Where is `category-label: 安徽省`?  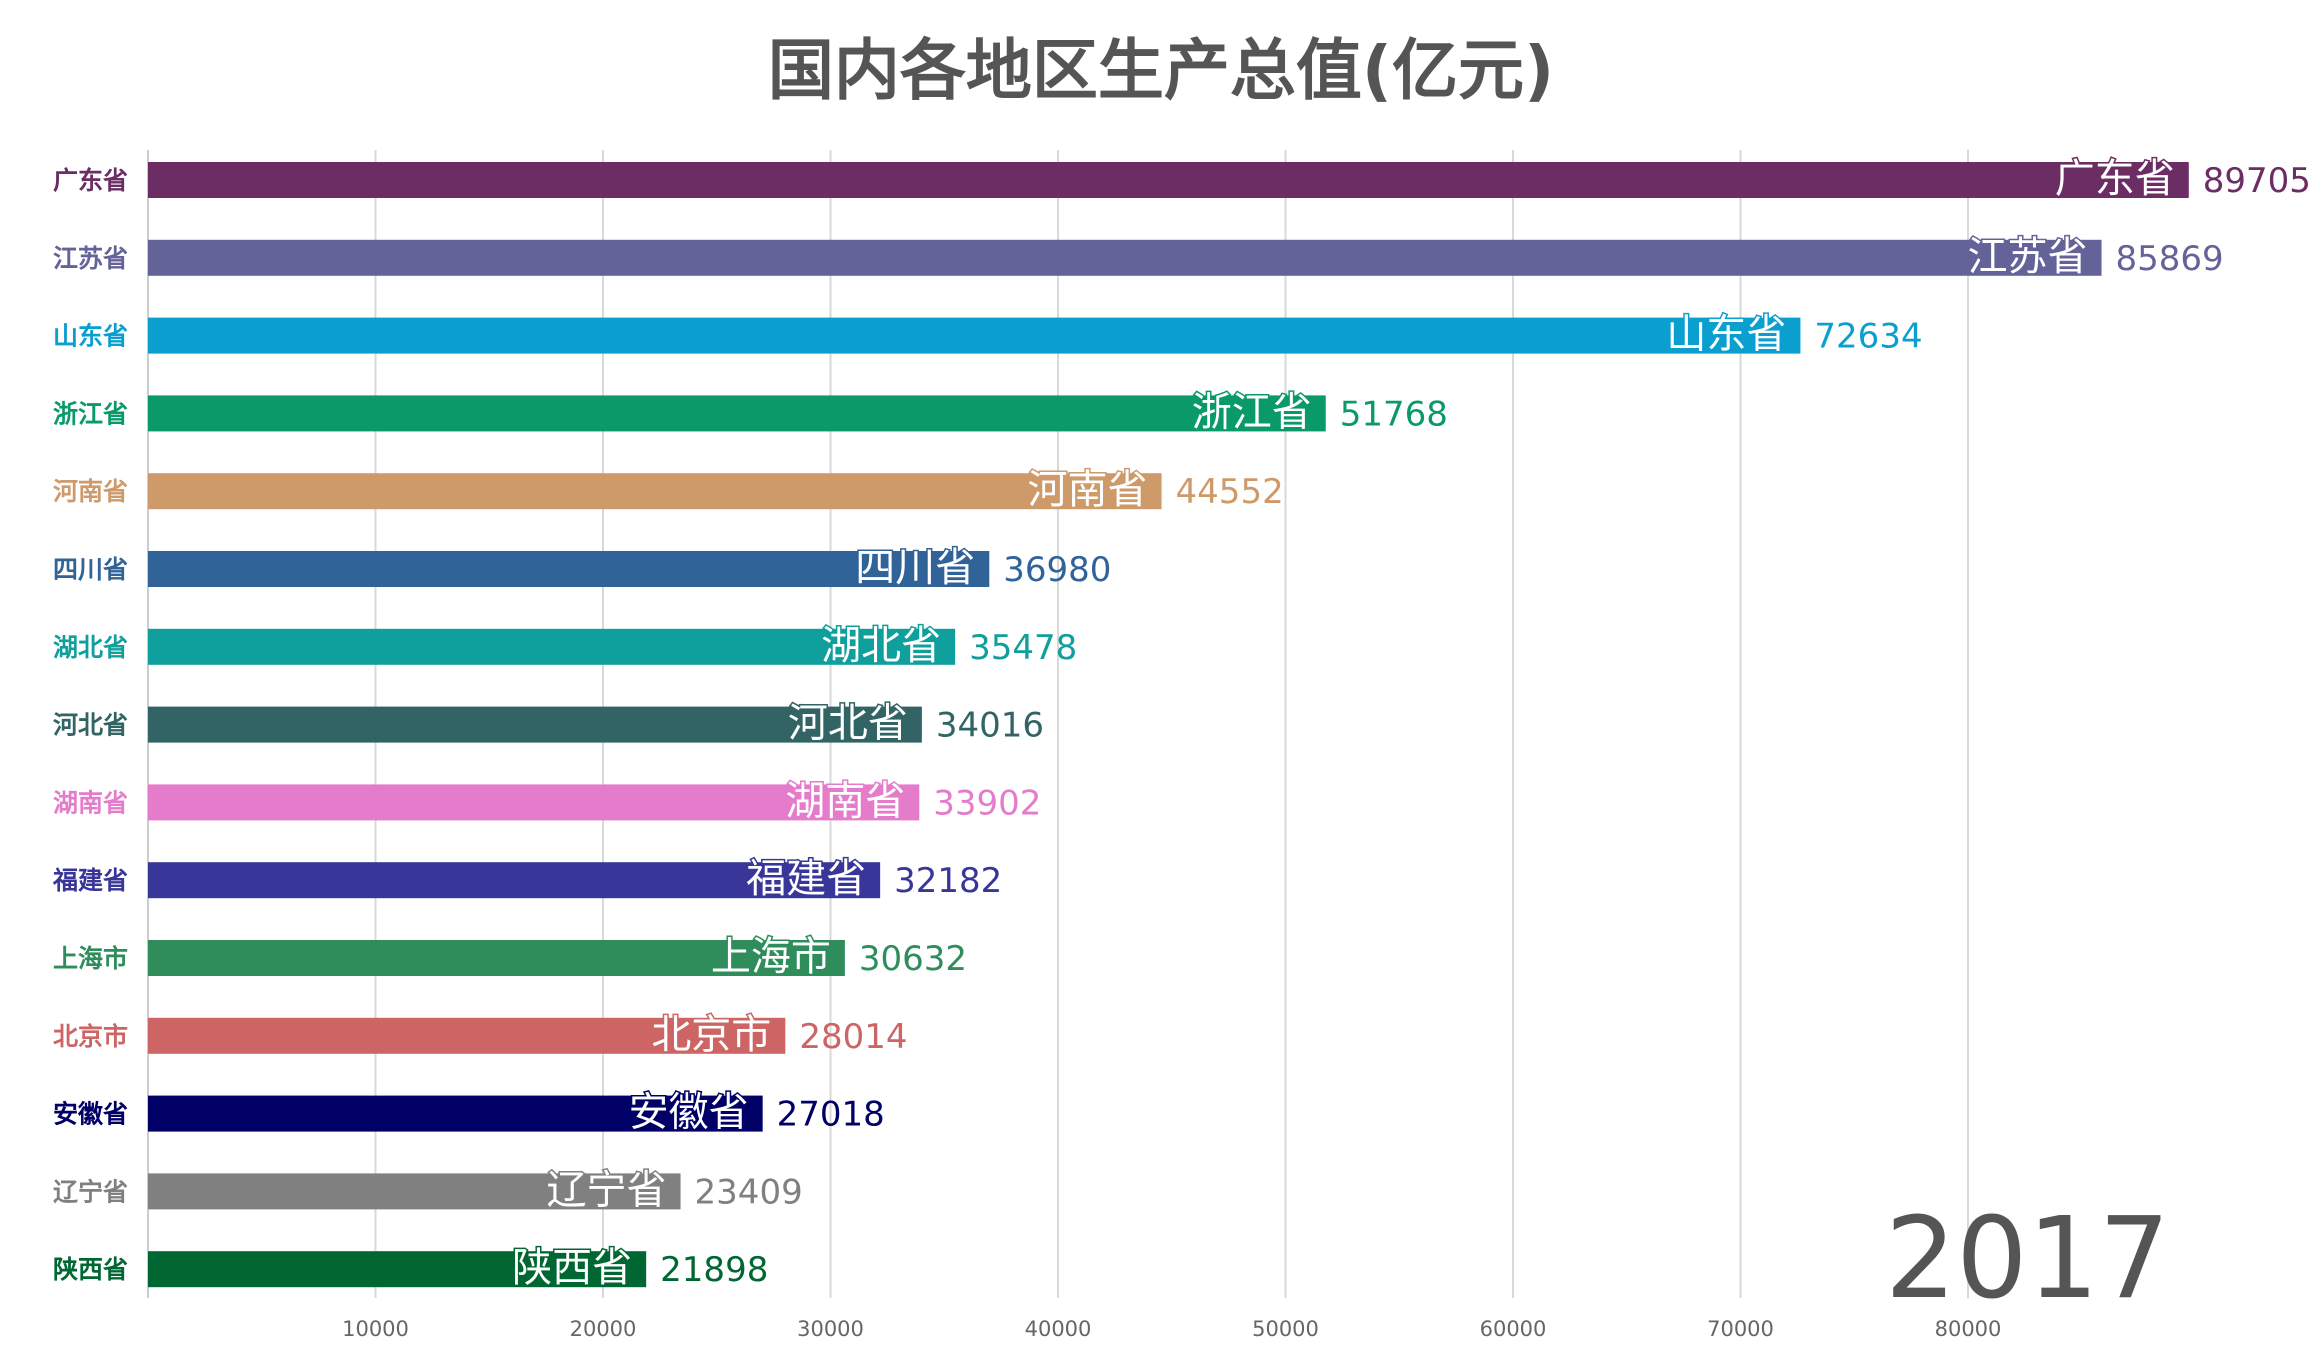
category-label: 安徽省 is located at coordinates (90, 1114).